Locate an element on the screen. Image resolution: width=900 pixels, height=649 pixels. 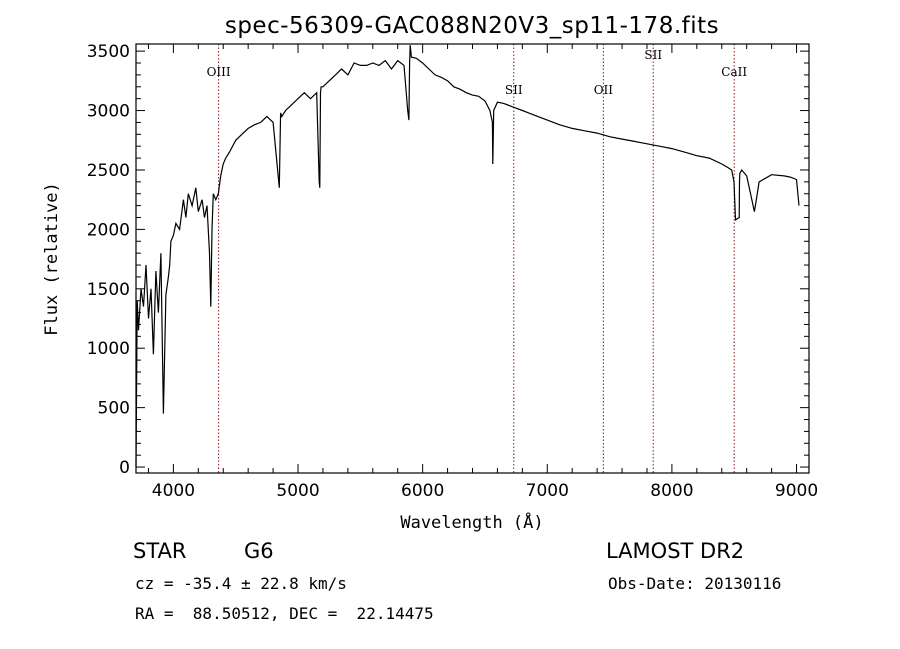
coordinates: RA = 88.50512, DEC = 22.14475 is located at coordinates (284, 613).